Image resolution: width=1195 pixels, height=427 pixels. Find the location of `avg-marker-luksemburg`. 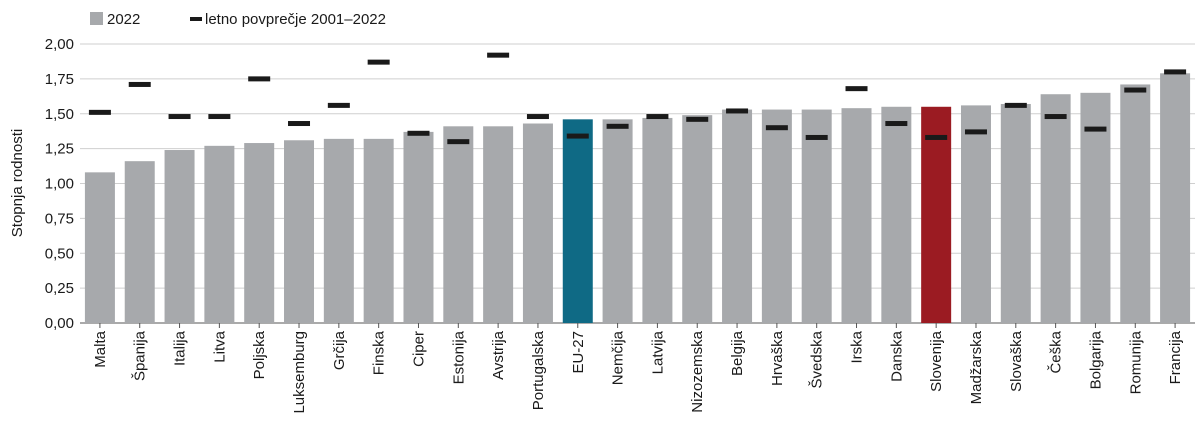

avg-marker-luksemburg is located at coordinates (299, 124).